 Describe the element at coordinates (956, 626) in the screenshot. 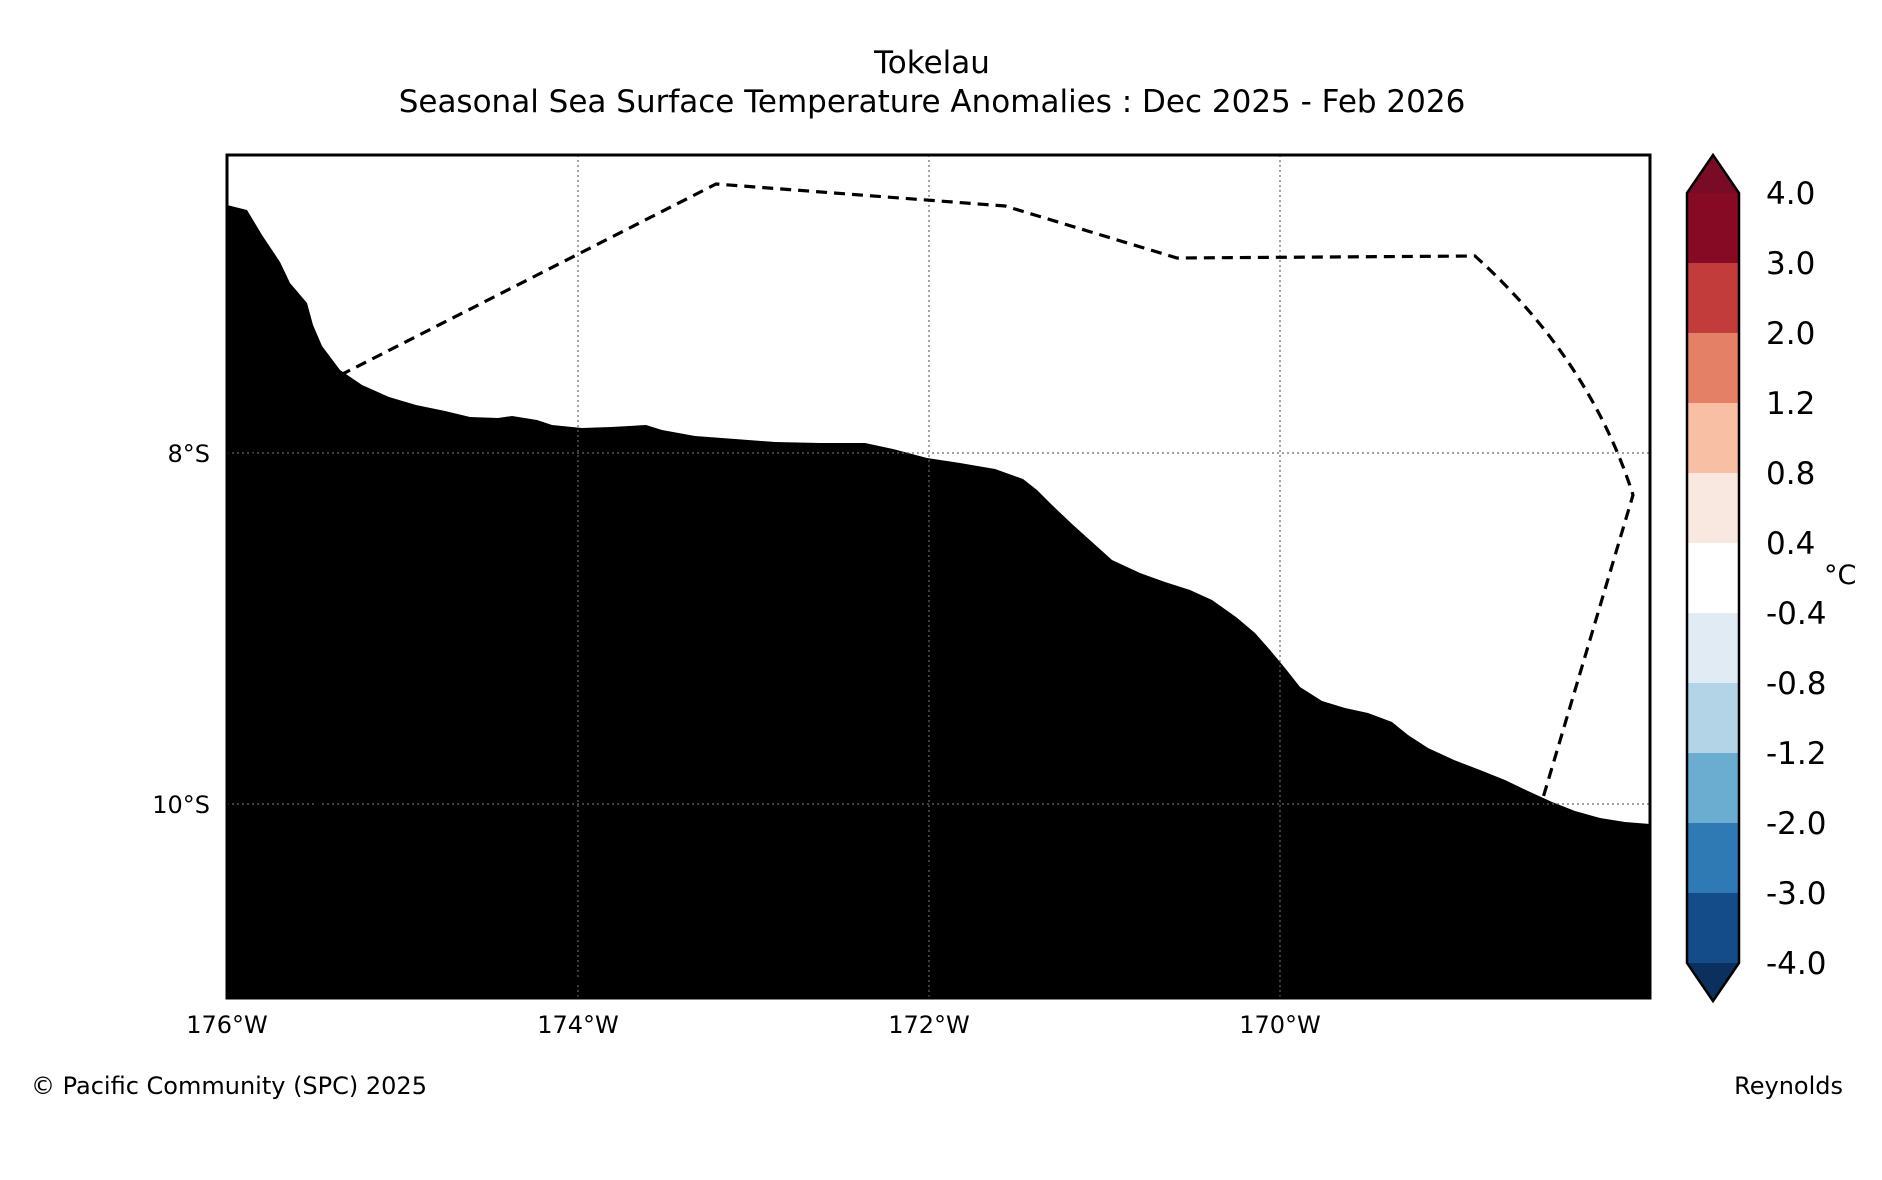

I see `islands` at that location.